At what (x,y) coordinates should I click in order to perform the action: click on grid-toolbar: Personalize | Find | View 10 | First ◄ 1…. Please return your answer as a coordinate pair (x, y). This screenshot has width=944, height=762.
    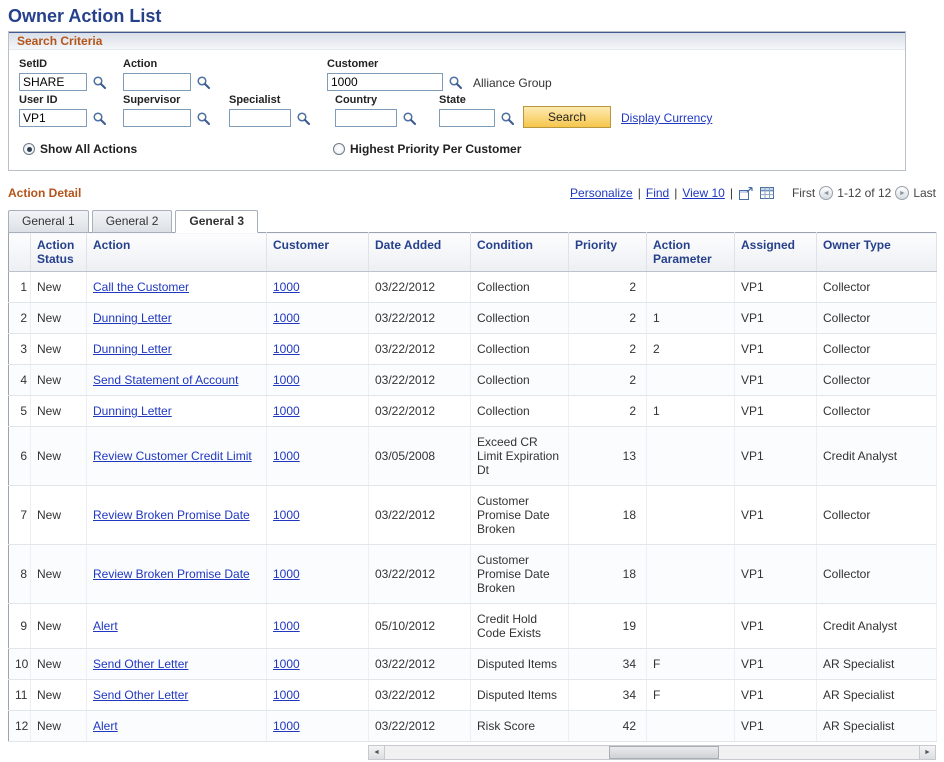
    Looking at the image, I should click on (753, 193).